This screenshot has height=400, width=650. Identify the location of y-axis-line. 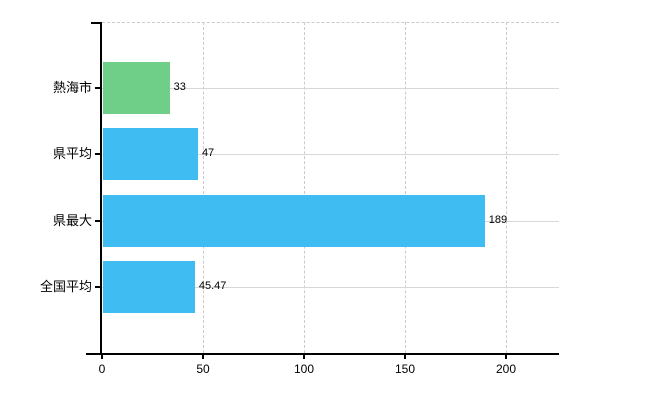
(101, 188).